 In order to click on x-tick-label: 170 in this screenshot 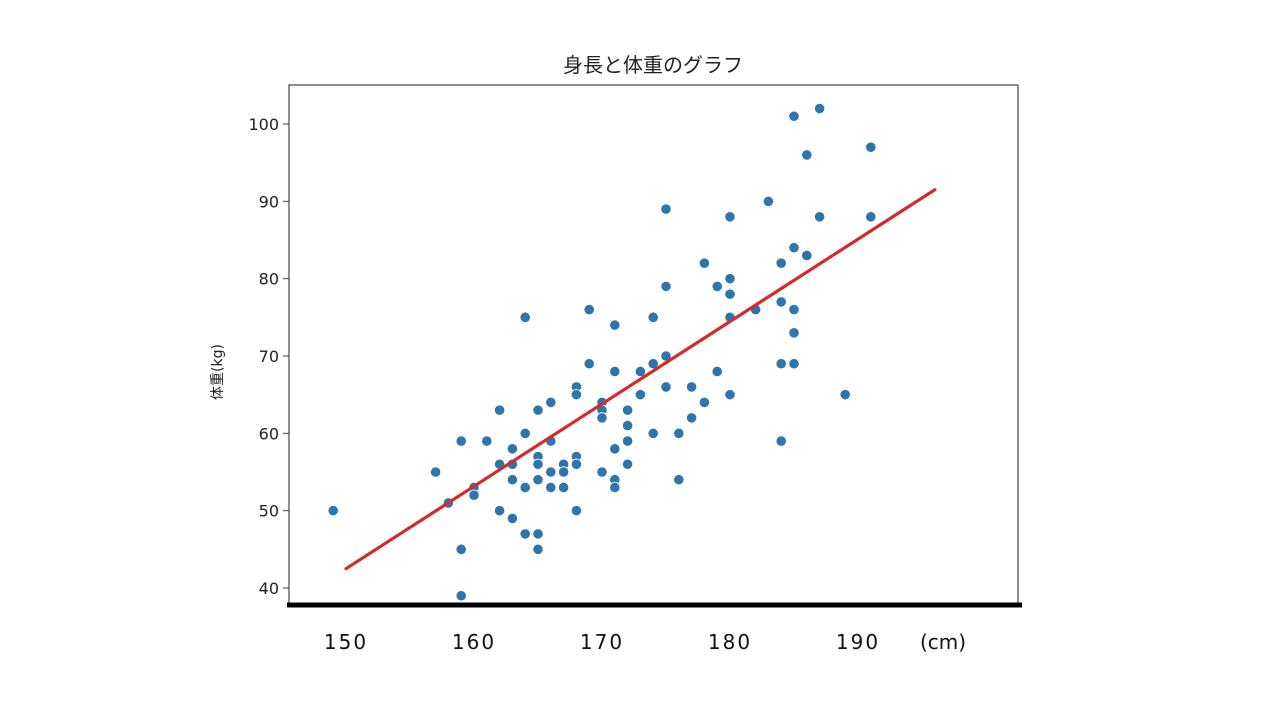, I will do `click(602, 642)`.